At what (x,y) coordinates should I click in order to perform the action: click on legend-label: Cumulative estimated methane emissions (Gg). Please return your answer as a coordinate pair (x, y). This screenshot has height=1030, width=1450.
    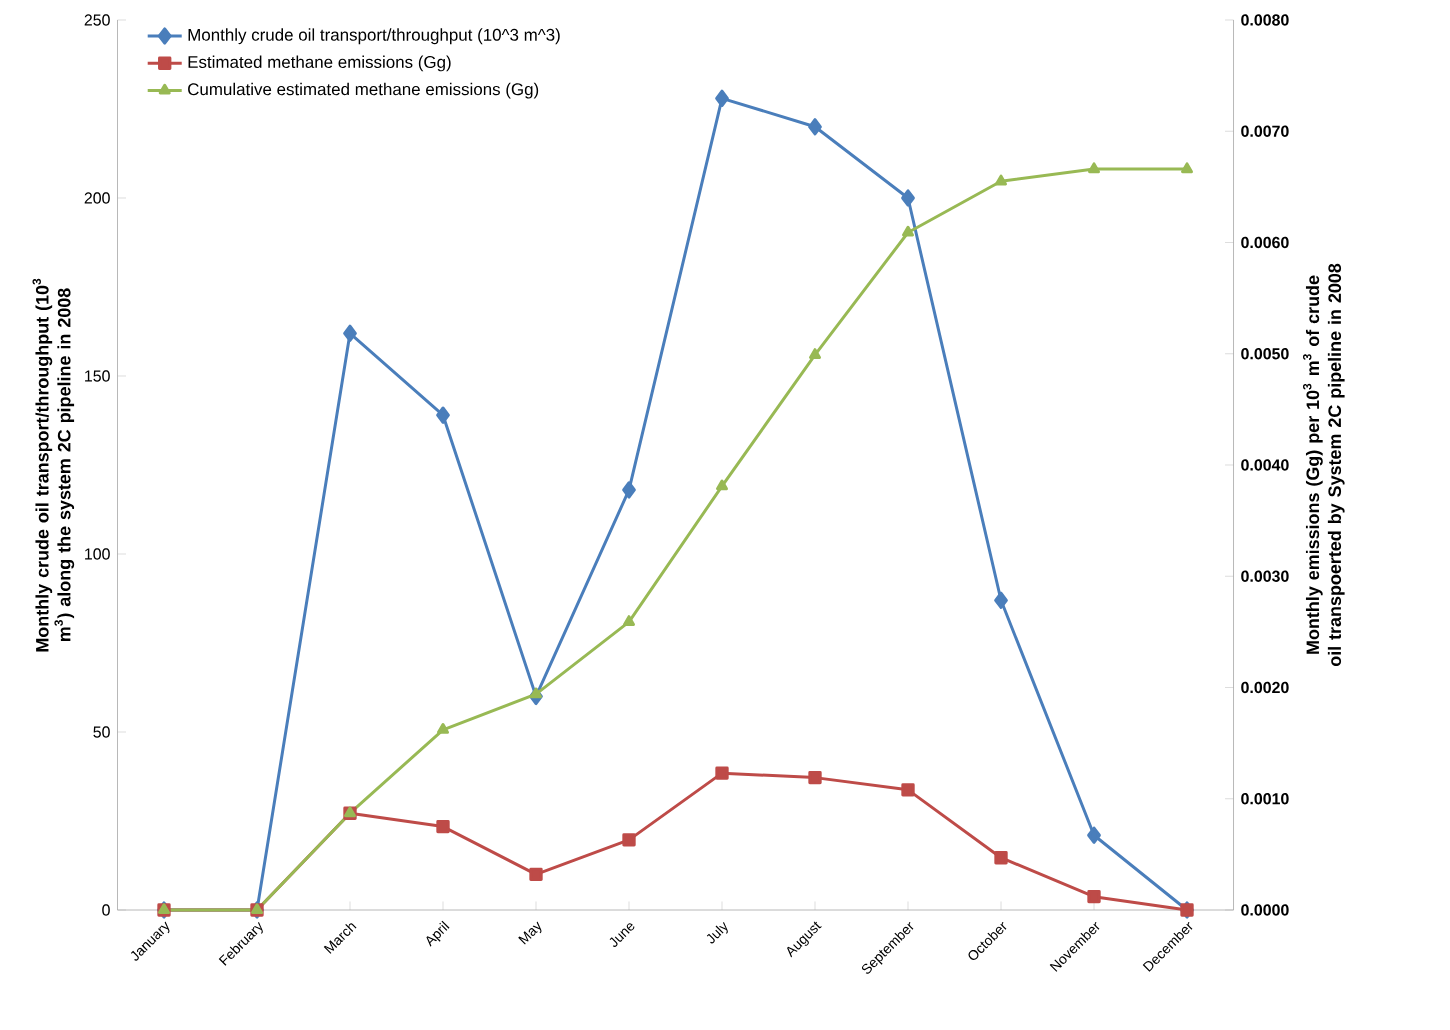
    Looking at the image, I should click on (363, 90).